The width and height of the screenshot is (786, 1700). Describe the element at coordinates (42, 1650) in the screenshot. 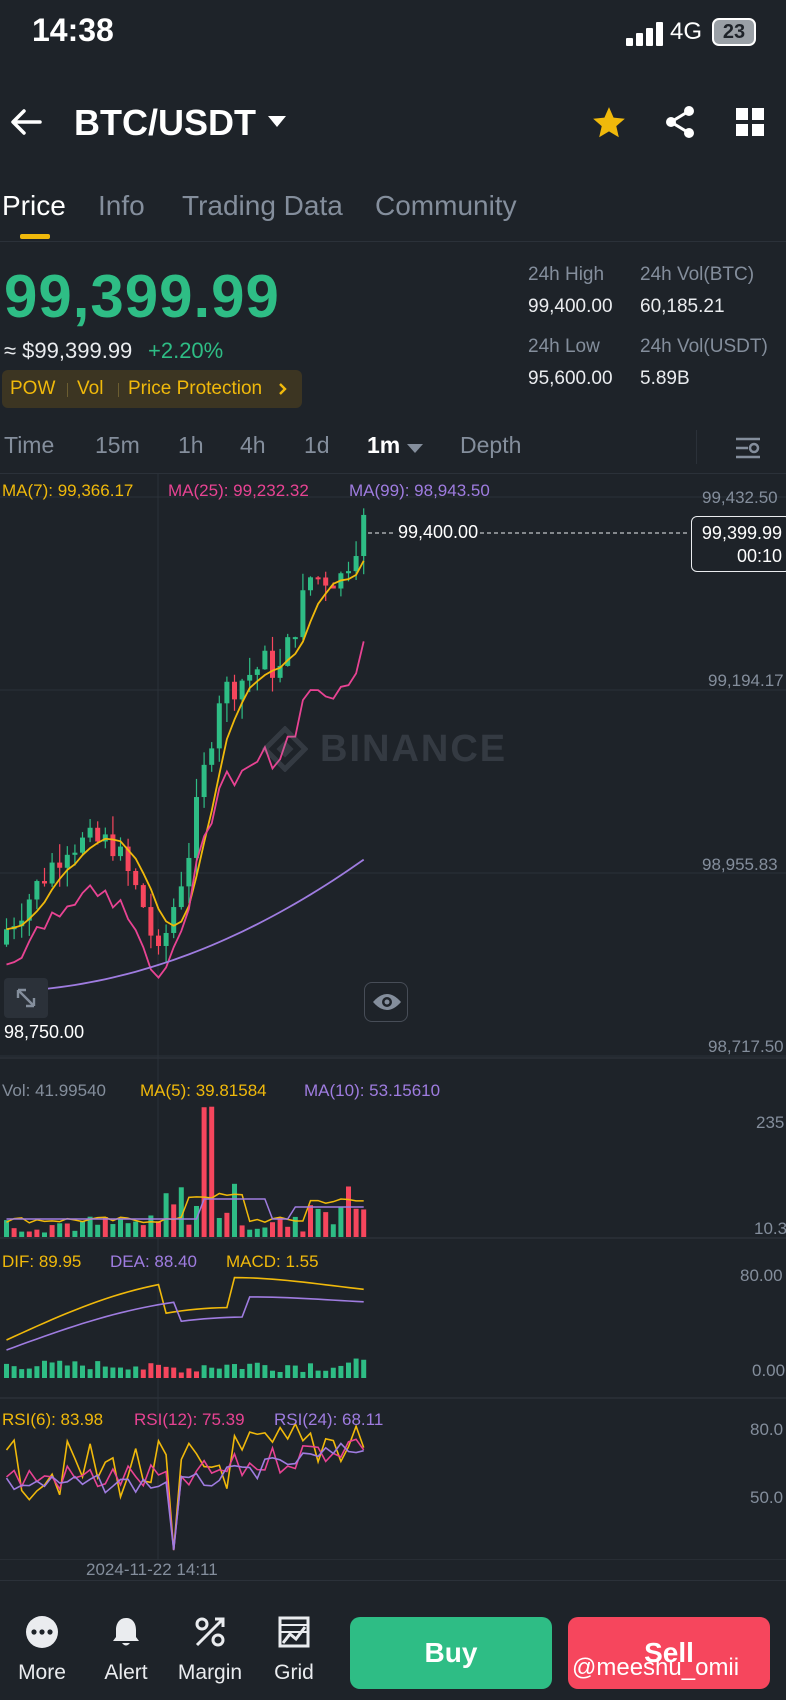

I see `more-button: More` at that location.